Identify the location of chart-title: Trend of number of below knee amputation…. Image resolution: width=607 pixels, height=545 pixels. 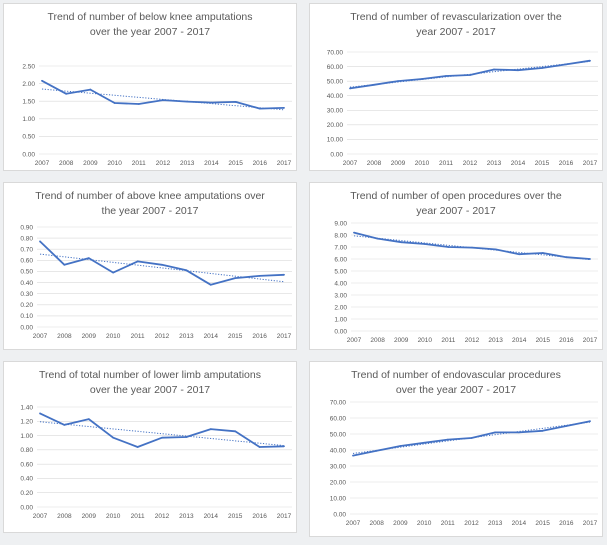
(150, 24).